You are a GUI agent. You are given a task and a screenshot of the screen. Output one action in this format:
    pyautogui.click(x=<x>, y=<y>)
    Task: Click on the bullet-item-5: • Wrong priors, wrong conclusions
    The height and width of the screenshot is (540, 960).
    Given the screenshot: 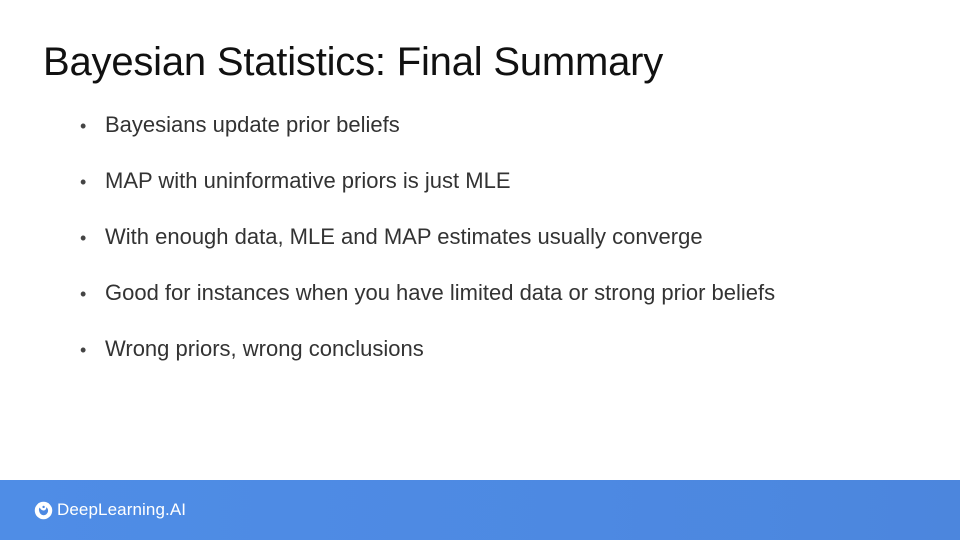 What is the action you would take?
    pyautogui.click(x=427, y=364)
    